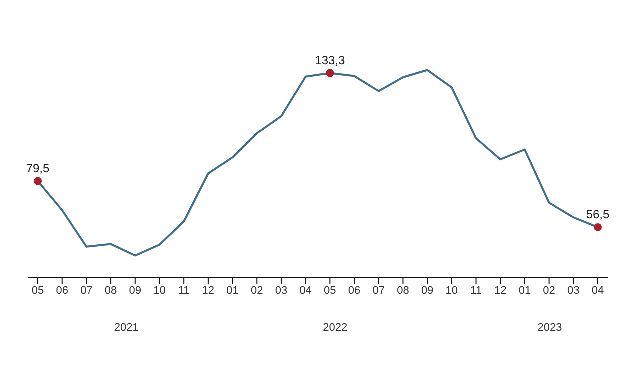 This screenshot has width=641, height=380. What do you see at coordinates (38, 168) in the screenshot?
I see `data-label: 79,5` at bounding box center [38, 168].